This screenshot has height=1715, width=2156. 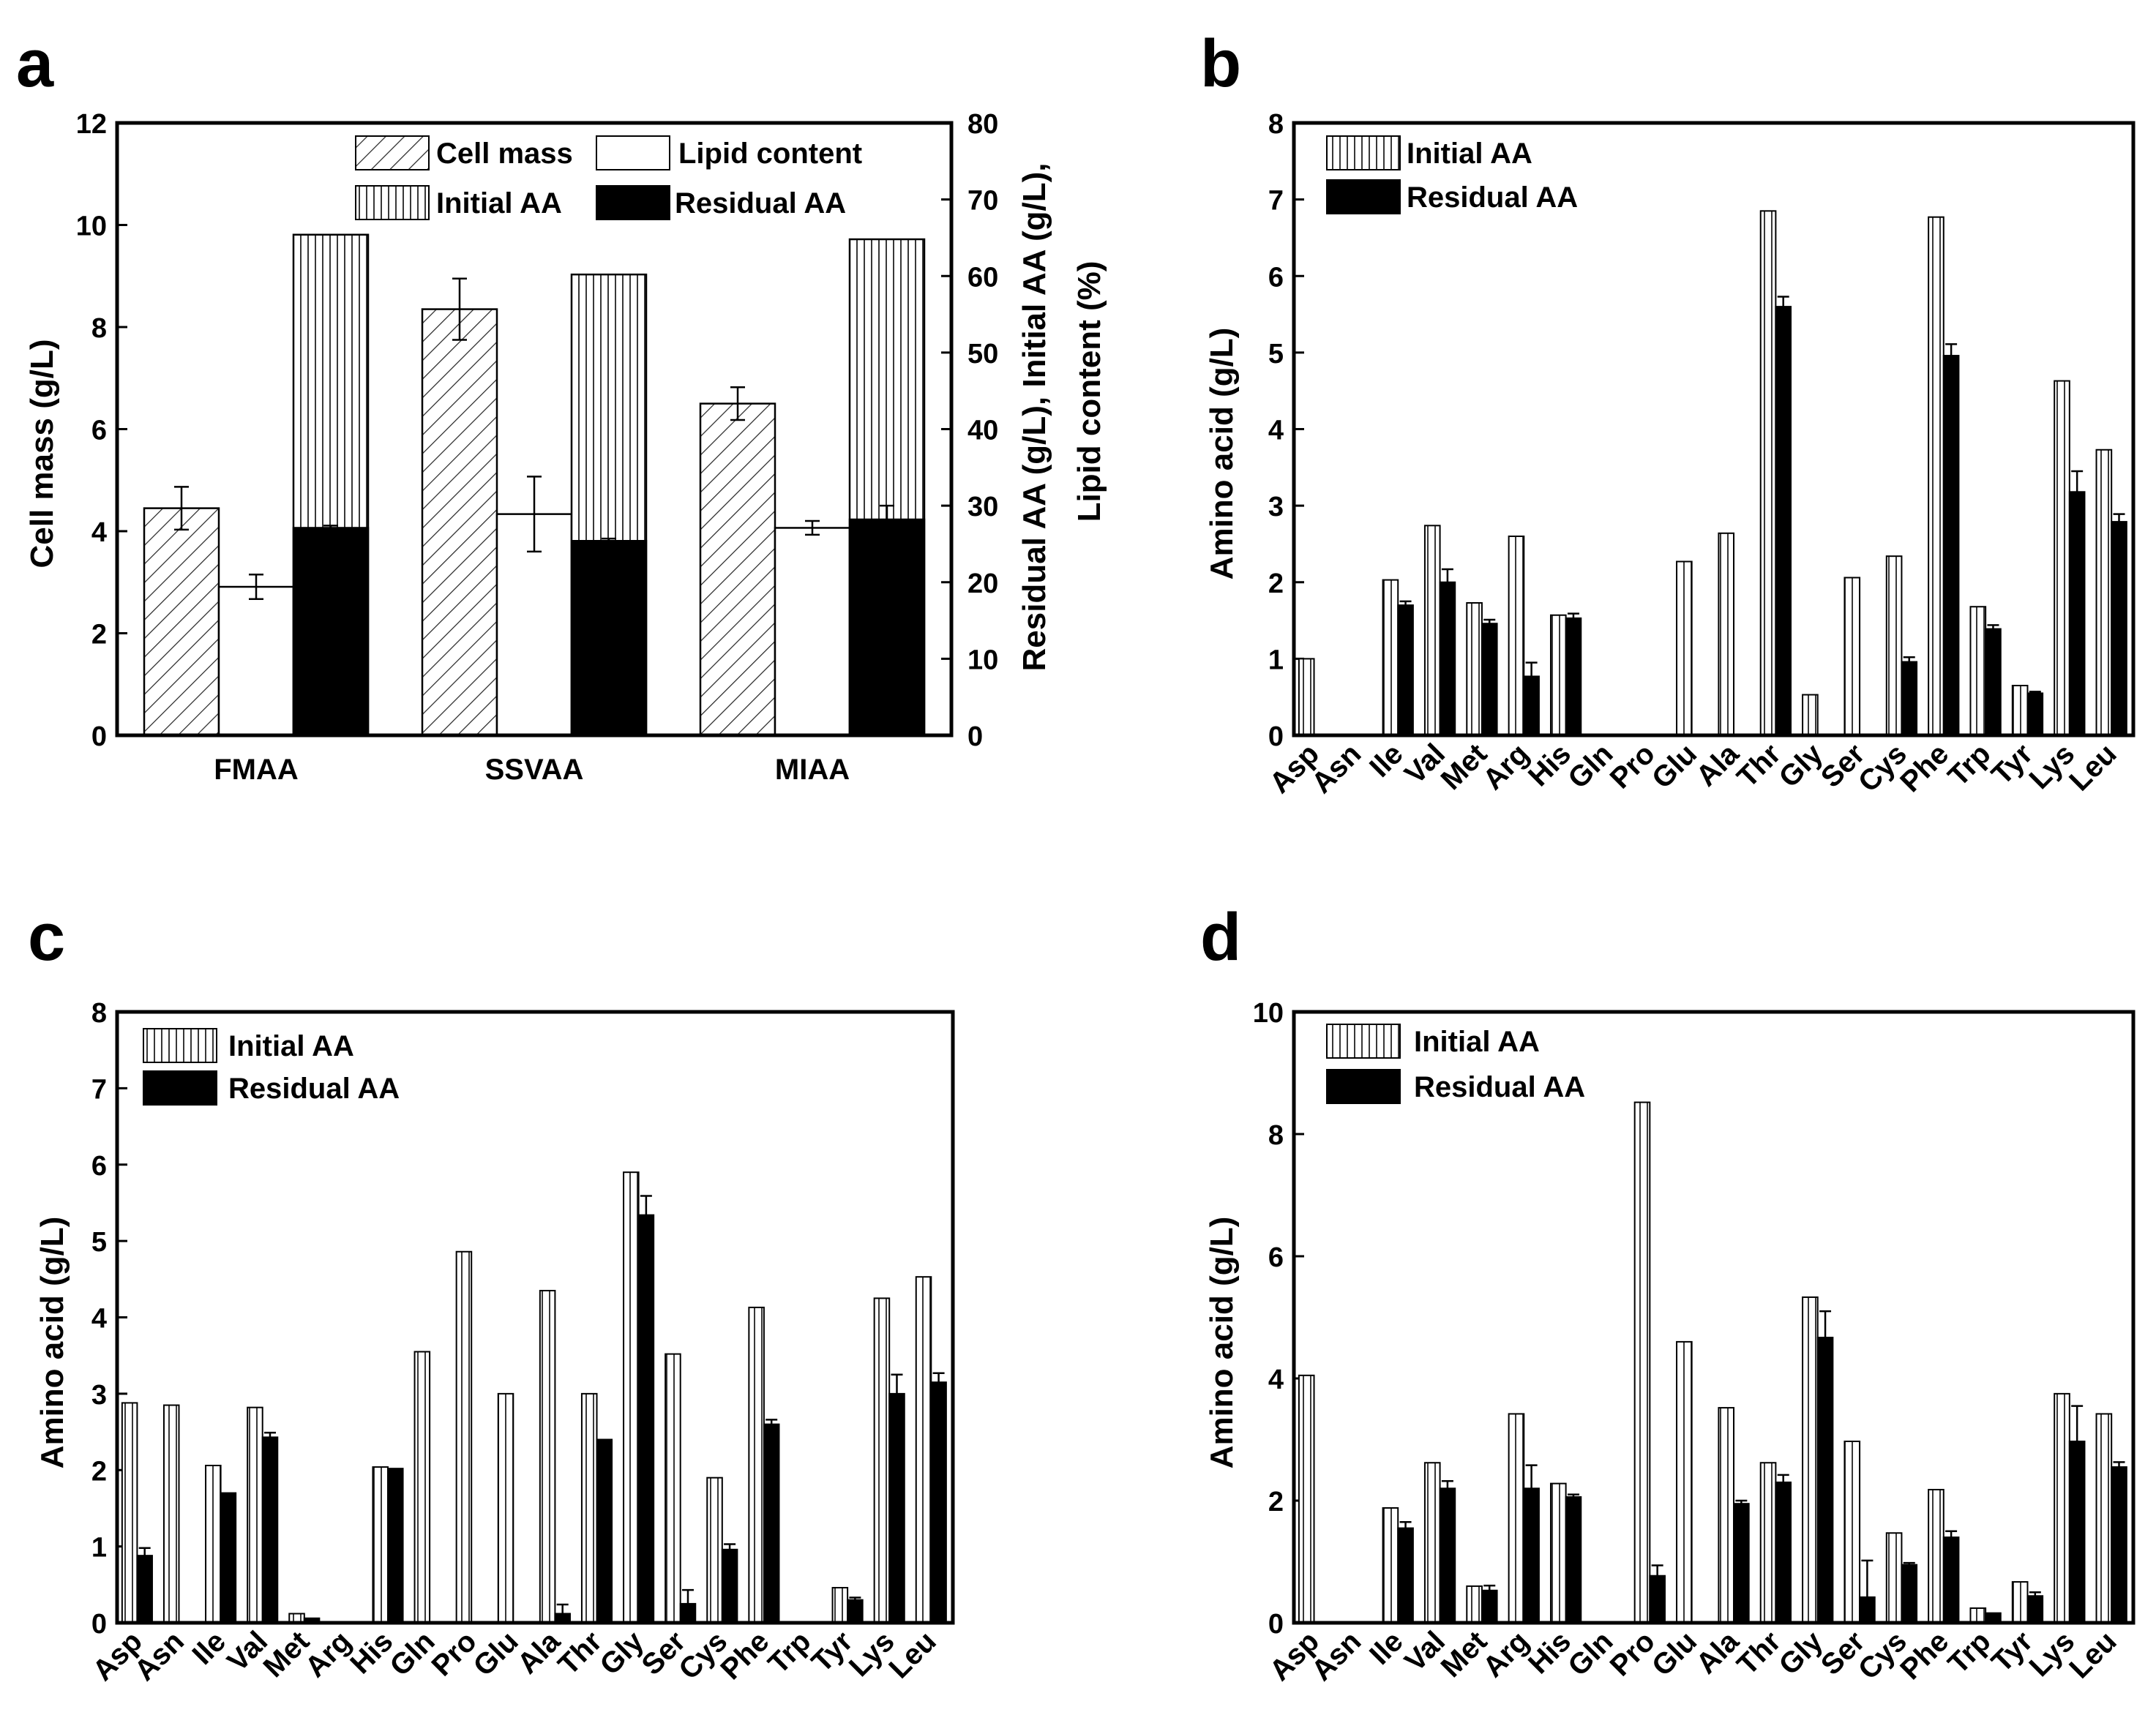 I want to click on bar-residual-aa-thr, so click(x=1783, y=1552).